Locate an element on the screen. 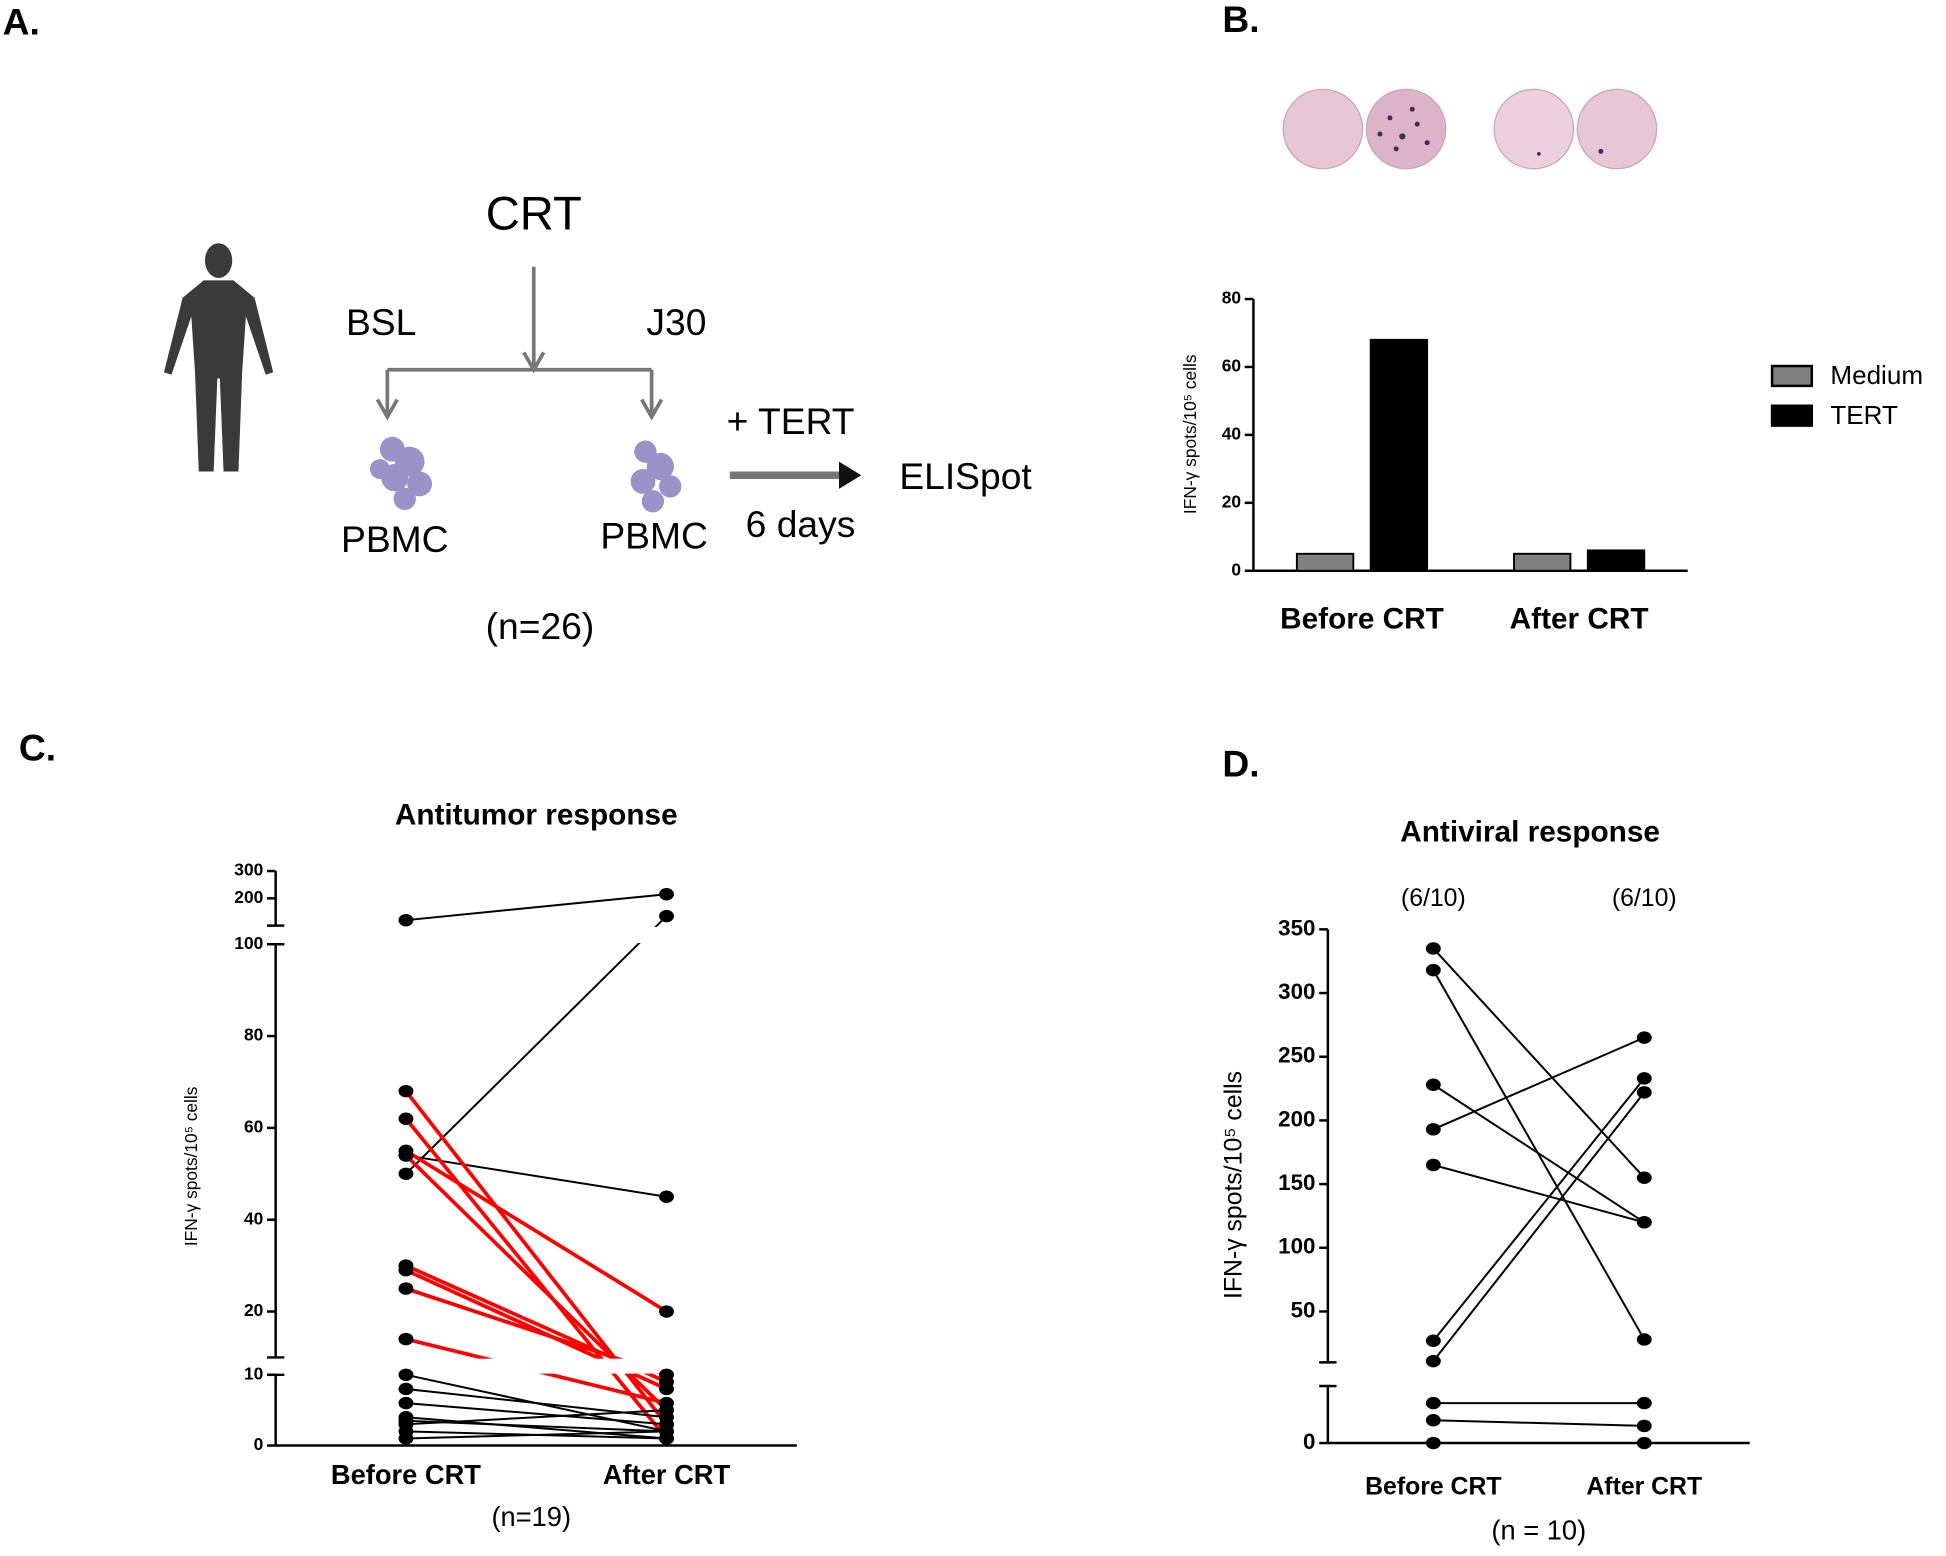 Image resolution: width=1946 pixels, height=1556 pixels. y-tick-label: 60 is located at coordinates (253, 1126).